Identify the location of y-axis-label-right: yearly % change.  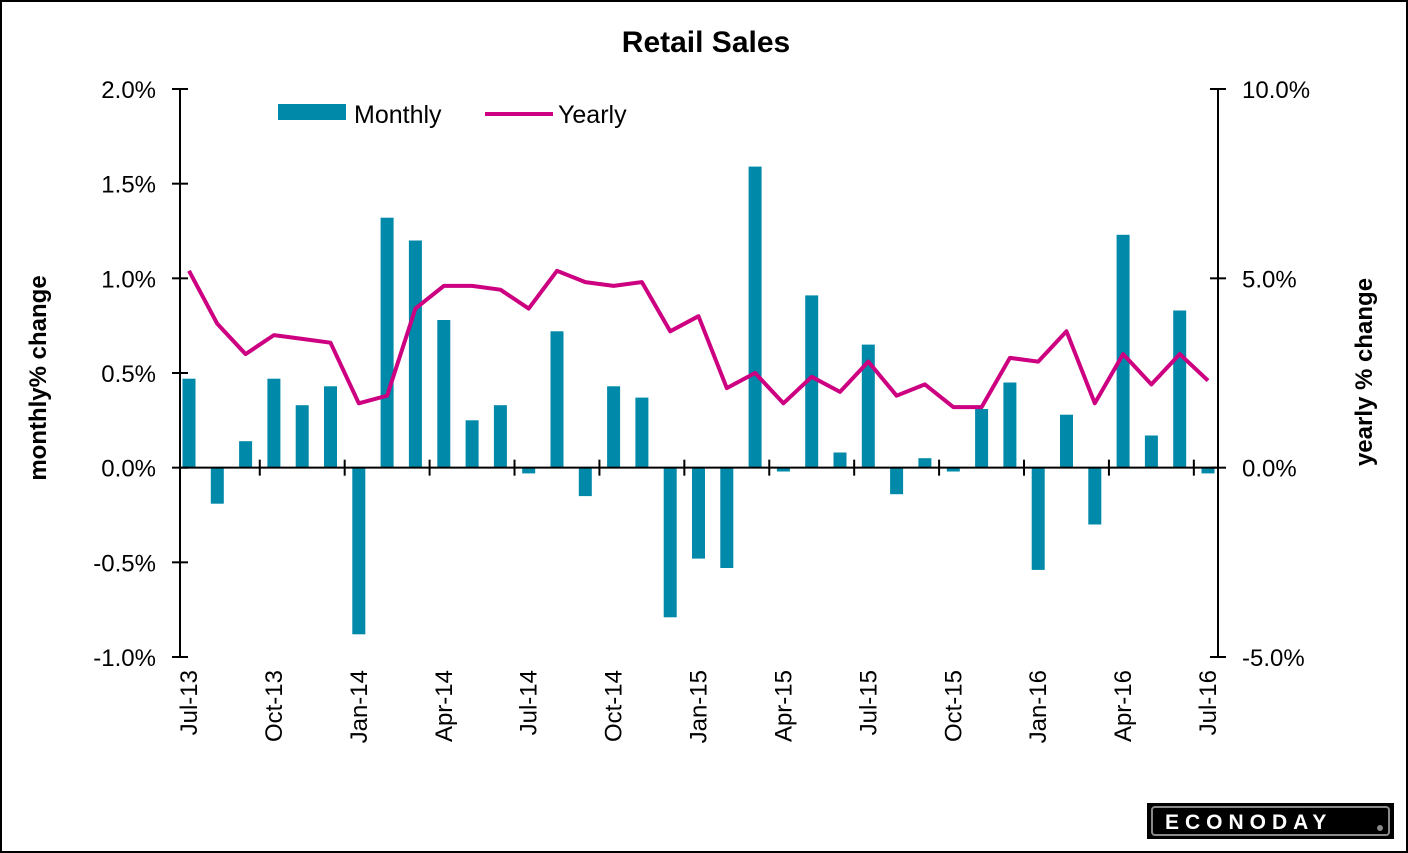
(1364, 372).